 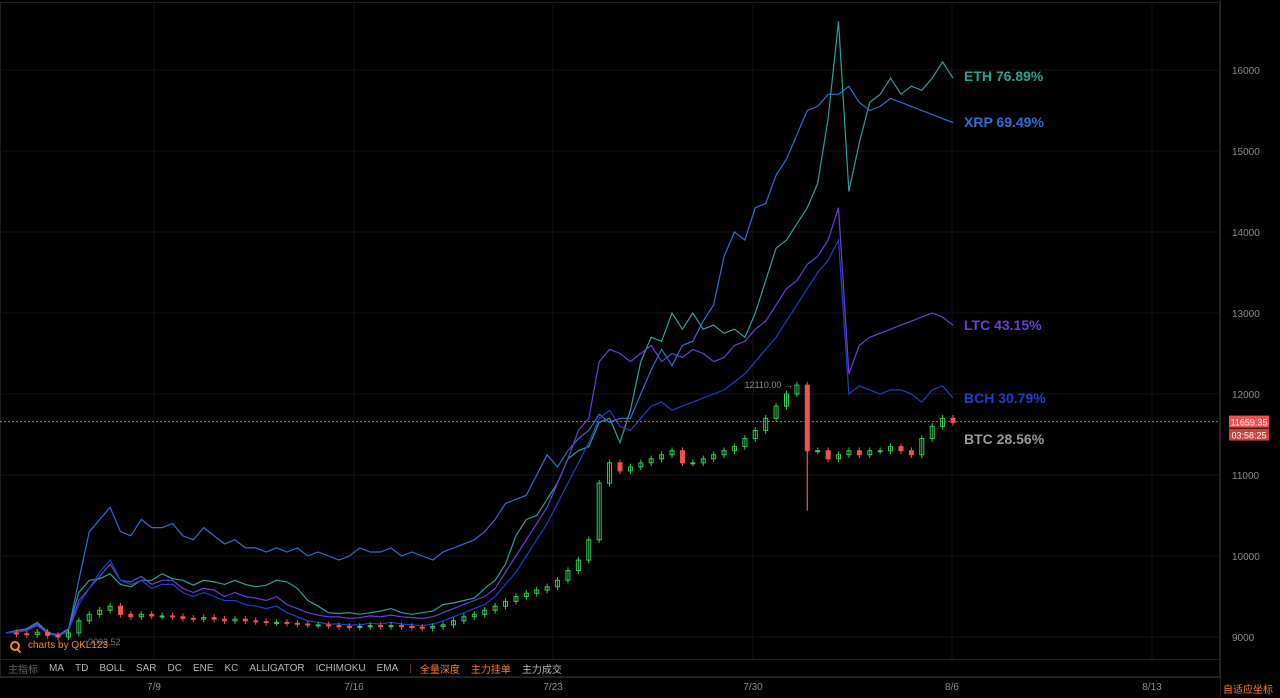 I want to click on current-price-text: 11659.35, so click(x=1249, y=423).